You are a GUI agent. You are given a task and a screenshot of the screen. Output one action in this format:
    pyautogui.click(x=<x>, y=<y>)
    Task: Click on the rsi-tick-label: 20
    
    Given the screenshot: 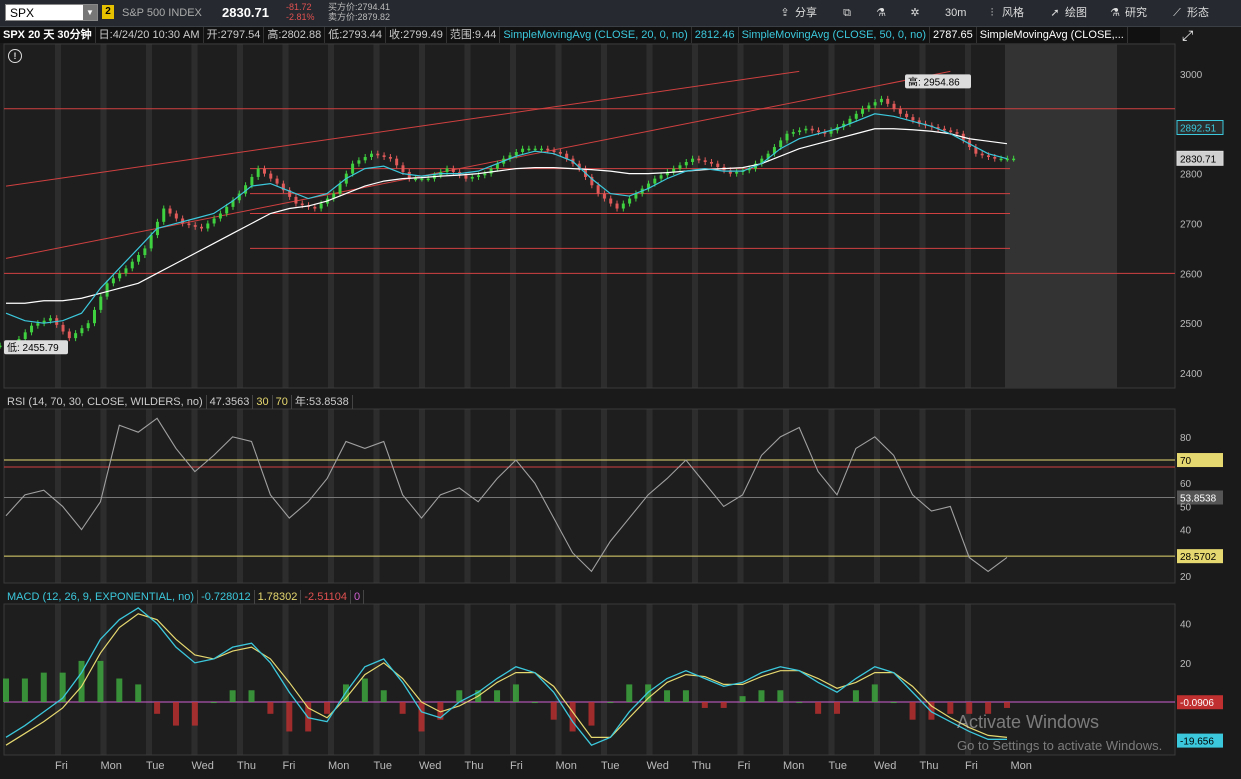 What is the action you would take?
    pyautogui.click(x=1186, y=577)
    